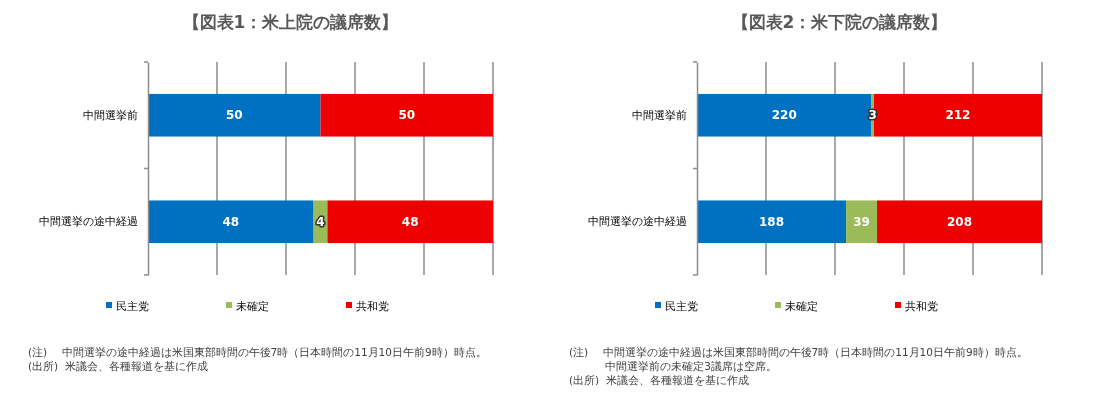 The width and height of the screenshot is (1099, 397). I want to click on data-label: 4, so click(320, 221).